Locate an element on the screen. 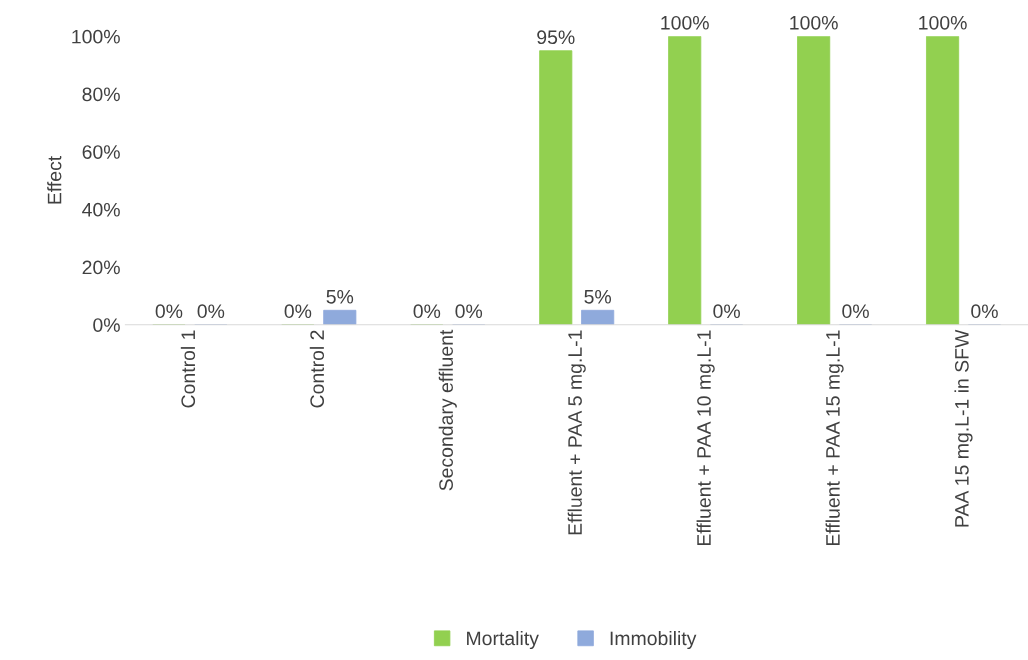 This screenshot has height=660, width=1028. data-label: 95% is located at coordinates (556, 37).